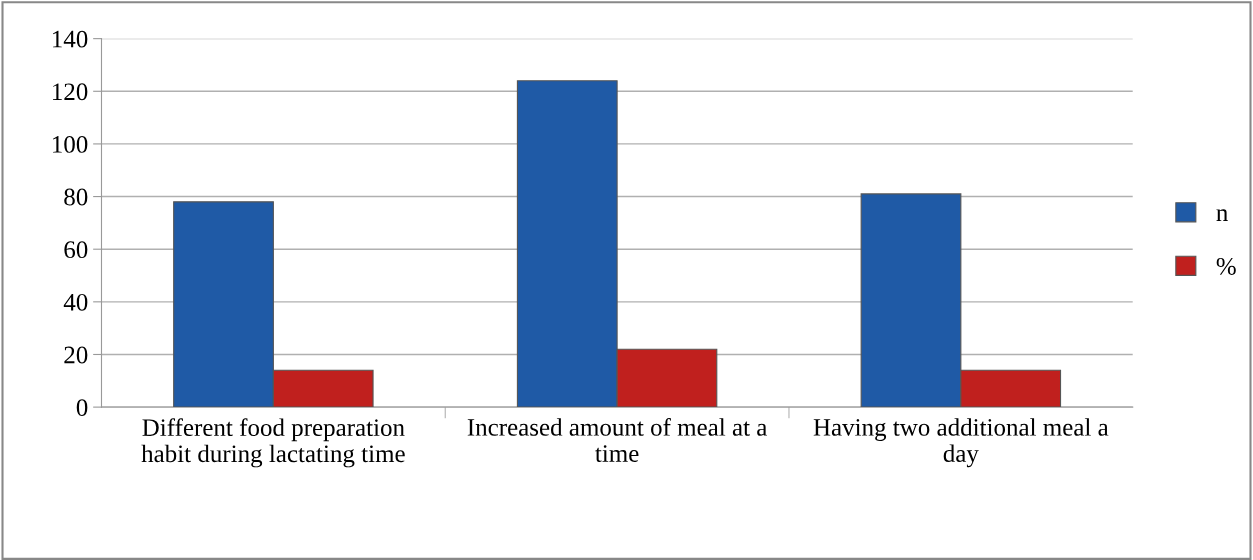 Image resolution: width=1253 pixels, height=560 pixels. What do you see at coordinates (273, 443) in the screenshot?
I see `x-tick-label: Different food preparation habit during lactating time` at bounding box center [273, 443].